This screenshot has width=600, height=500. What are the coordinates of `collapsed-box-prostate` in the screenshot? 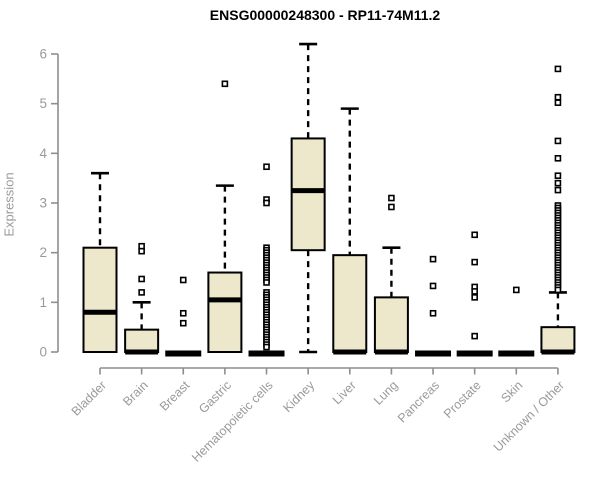 It's located at (474, 353).